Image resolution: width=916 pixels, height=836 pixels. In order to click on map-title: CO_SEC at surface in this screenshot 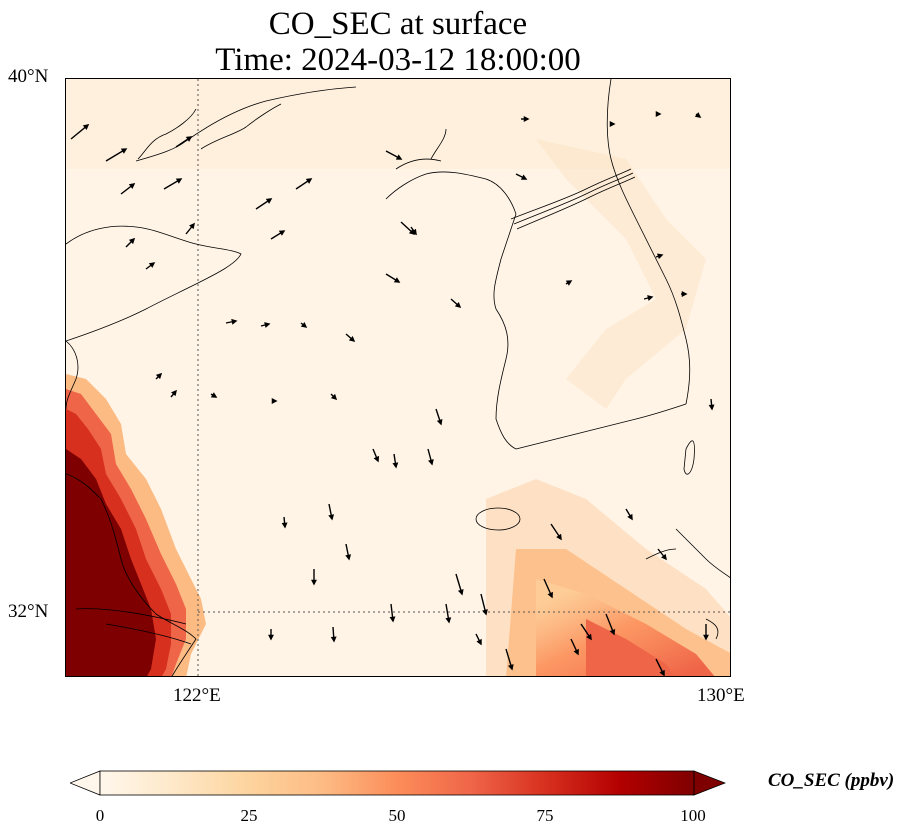, I will do `click(398, 24)`.